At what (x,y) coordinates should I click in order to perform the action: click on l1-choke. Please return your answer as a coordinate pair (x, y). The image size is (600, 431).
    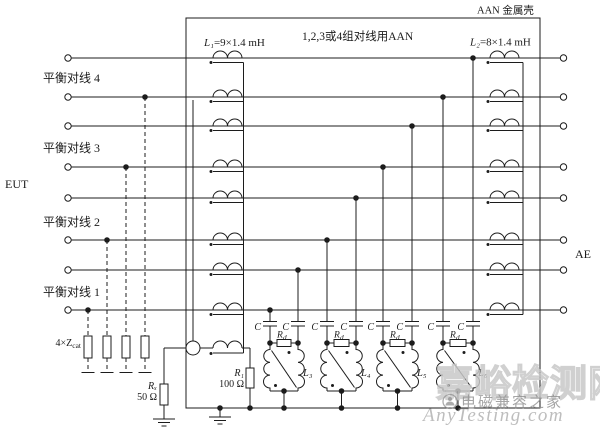
    Looking at the image, I should click on (226, 201).